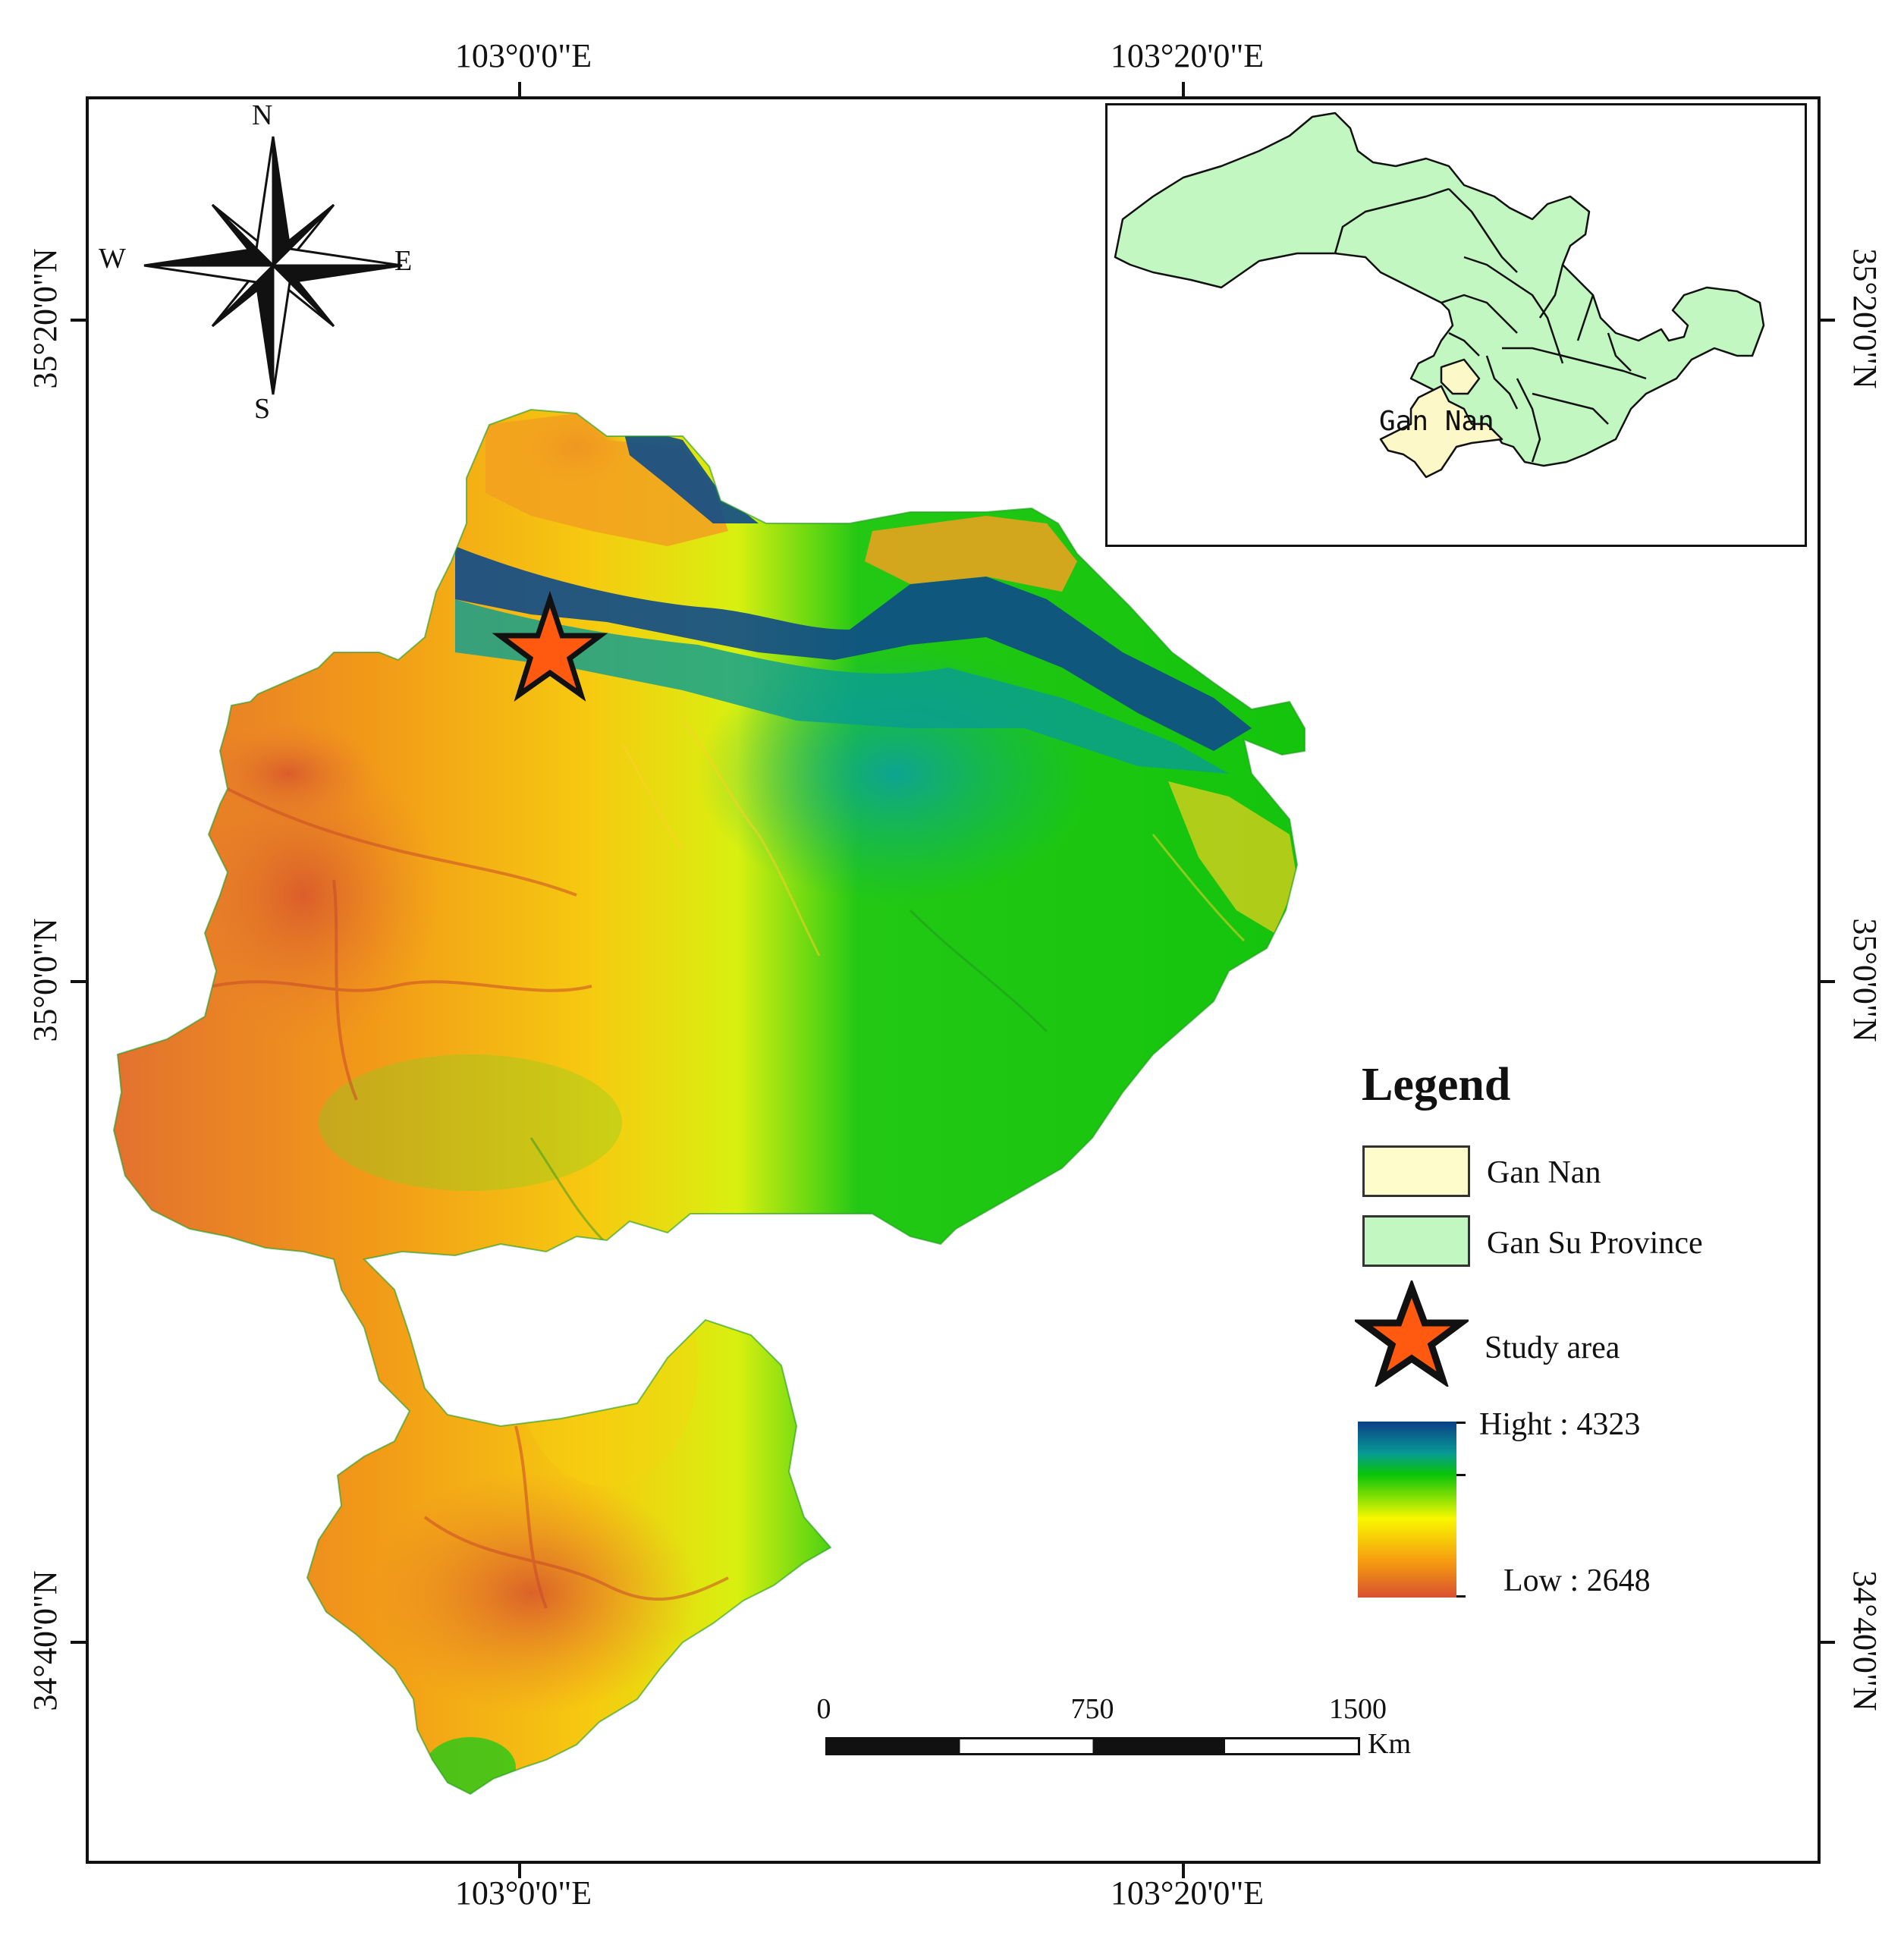 This screenshot has width=1904, height=1948. What do you see at coordinates (1577, 1581) in the screenshot?
I see `ramp-low-label: Low : 2648` at bounding box center [1577, 1581].